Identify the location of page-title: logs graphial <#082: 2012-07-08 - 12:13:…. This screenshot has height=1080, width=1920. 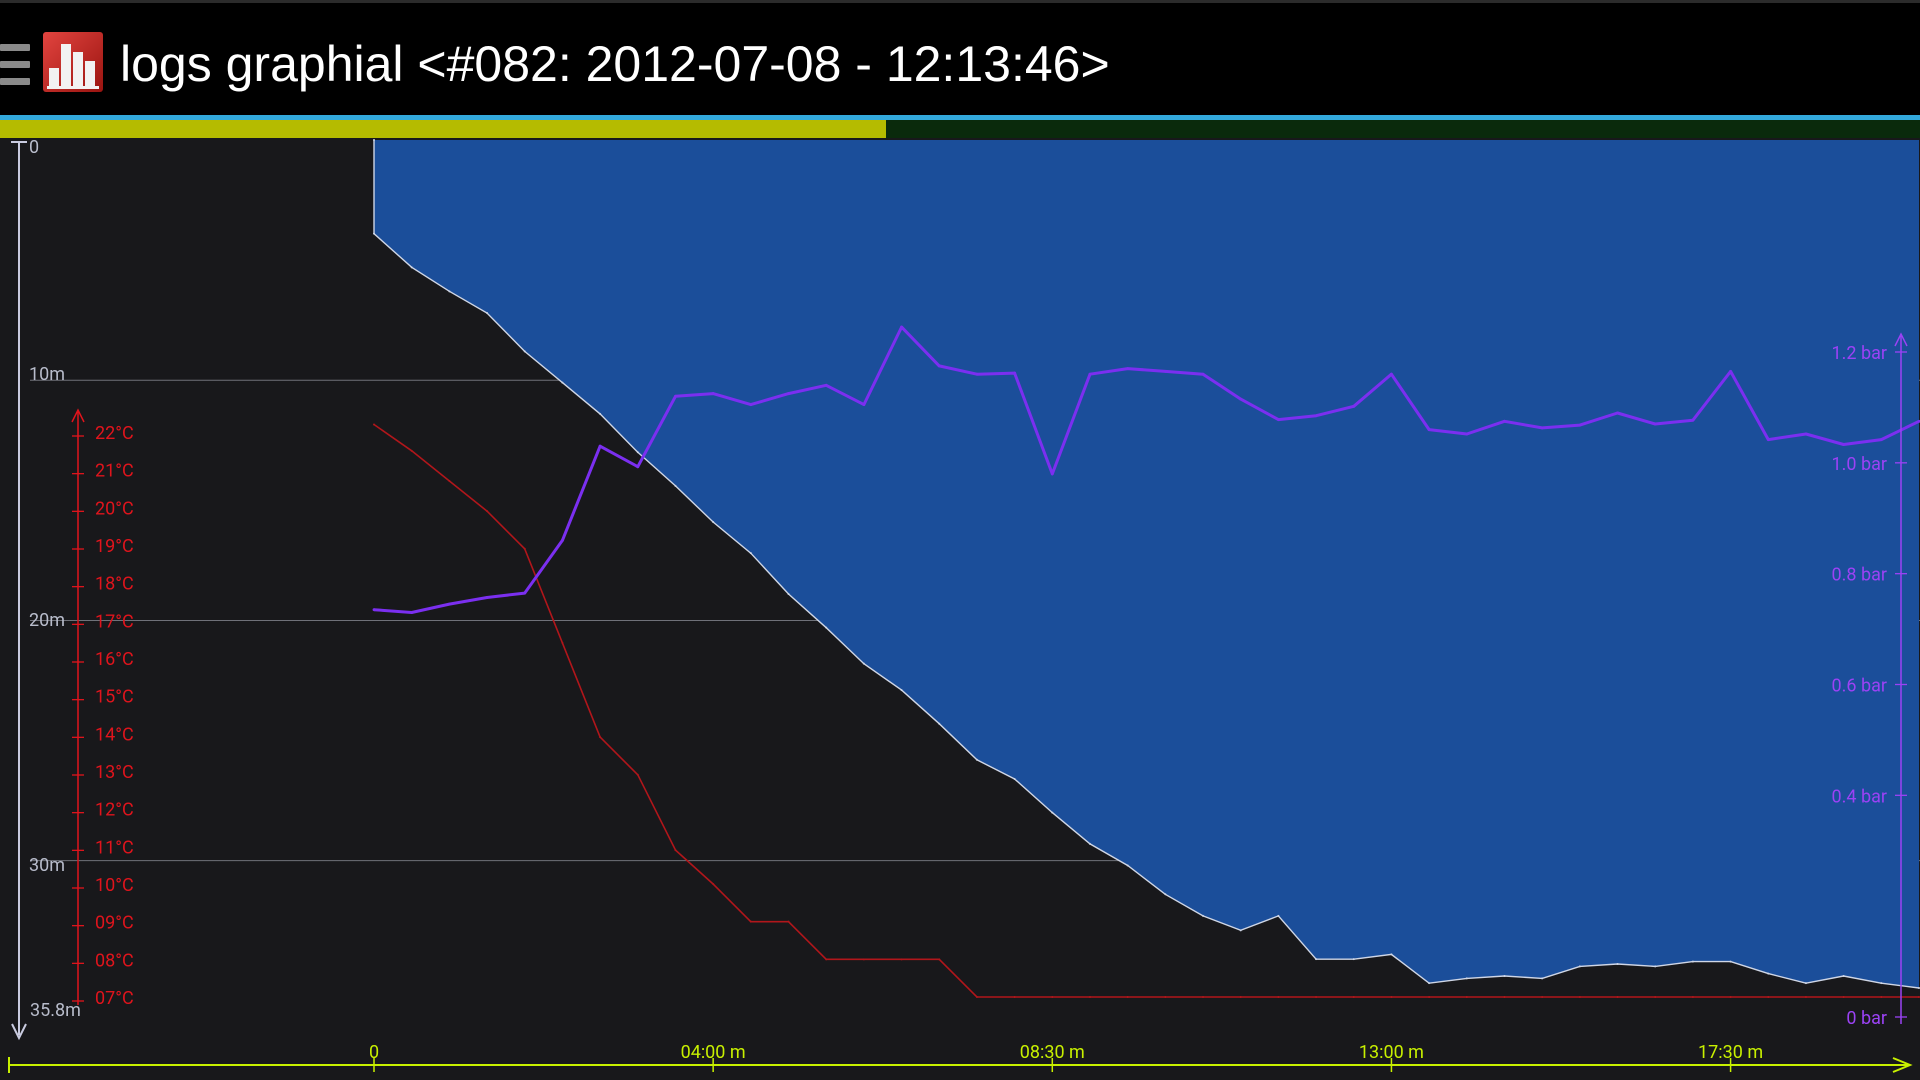
(615, 64).